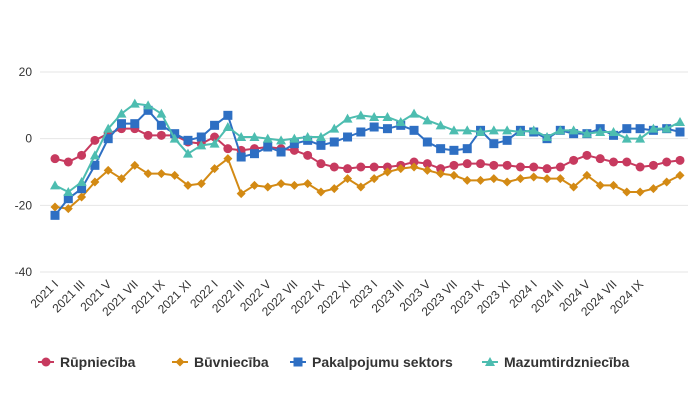 The width and height of the screenshot is (700, 404). I want to click on legend-item: Būvniecība, so click(220, 362).